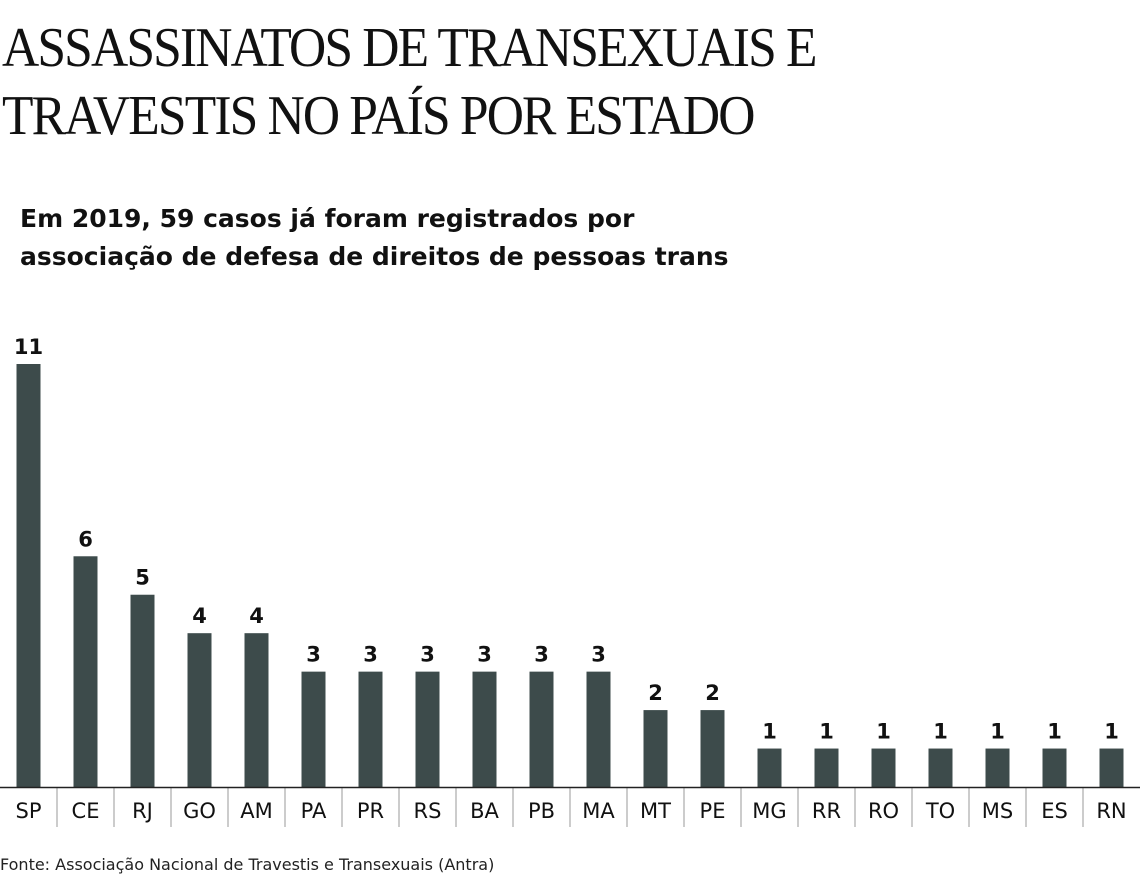  I want to click on bar-ms, so click(997, 767).